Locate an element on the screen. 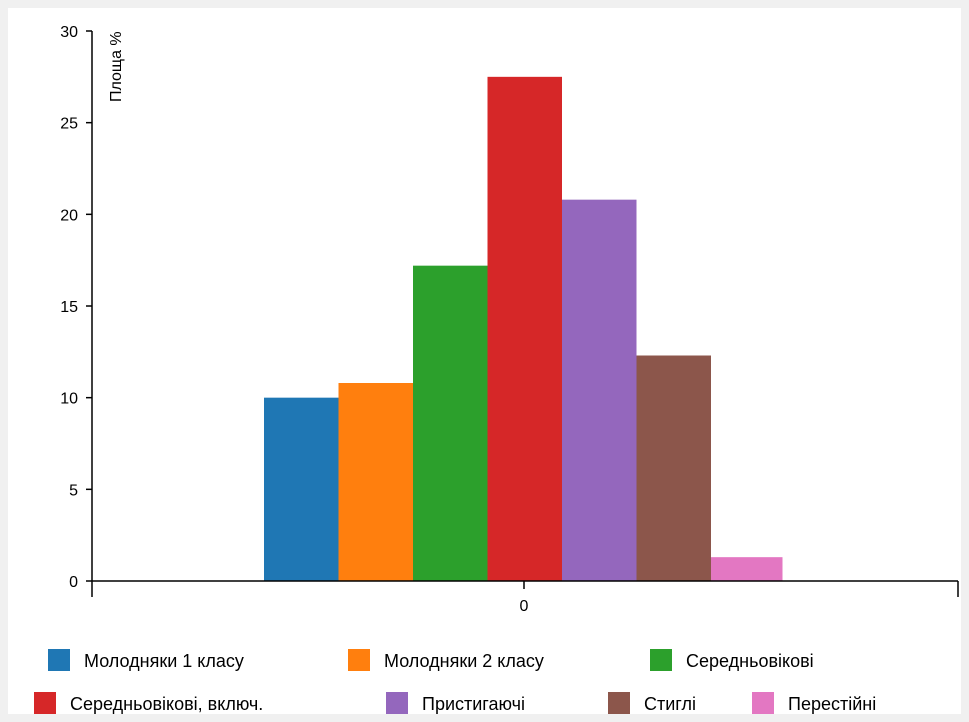  y-axis-title: Площа % is located at coordinates (116, 66).